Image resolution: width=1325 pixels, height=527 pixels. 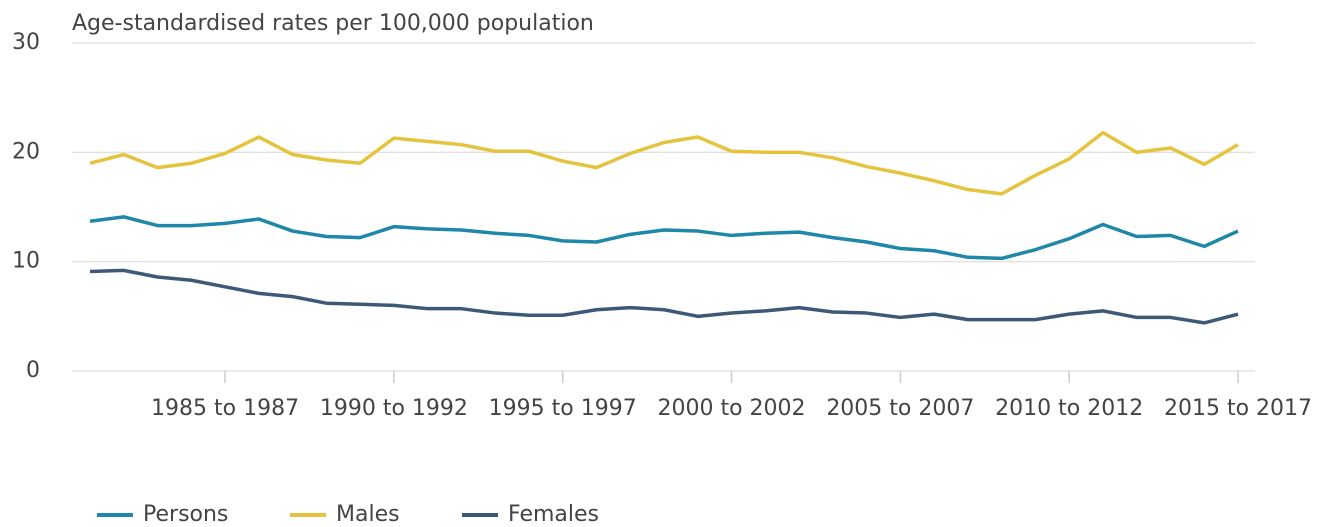 What do you see at coordinates (368, 514) in the screenshot?
I see `legend-label: Males` at bounding box center [368, 514].